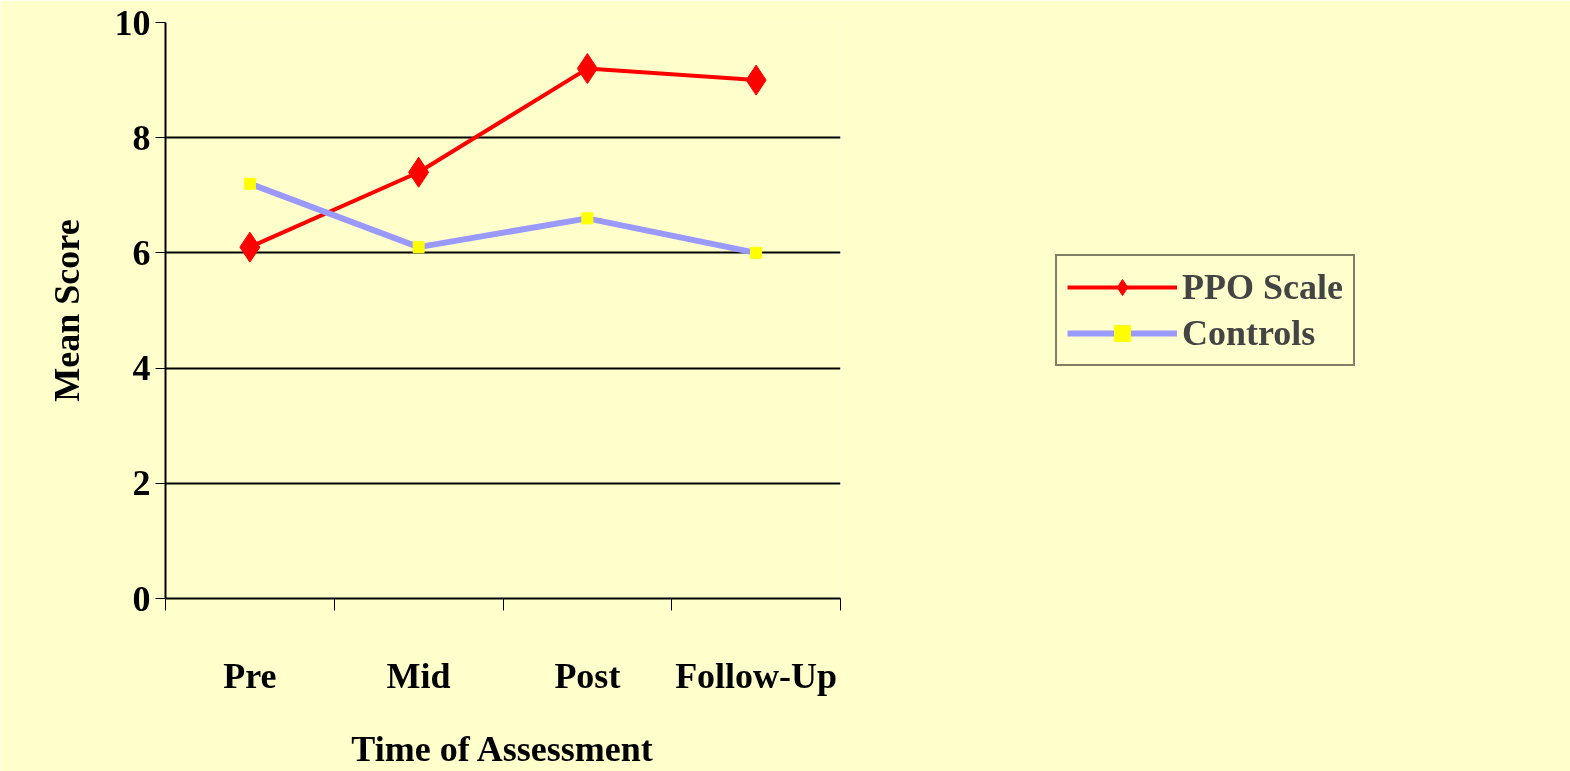 The width and height of the screenshot is (1570, 771). I want to click on y-tick-label: 10, so click(132, 22).